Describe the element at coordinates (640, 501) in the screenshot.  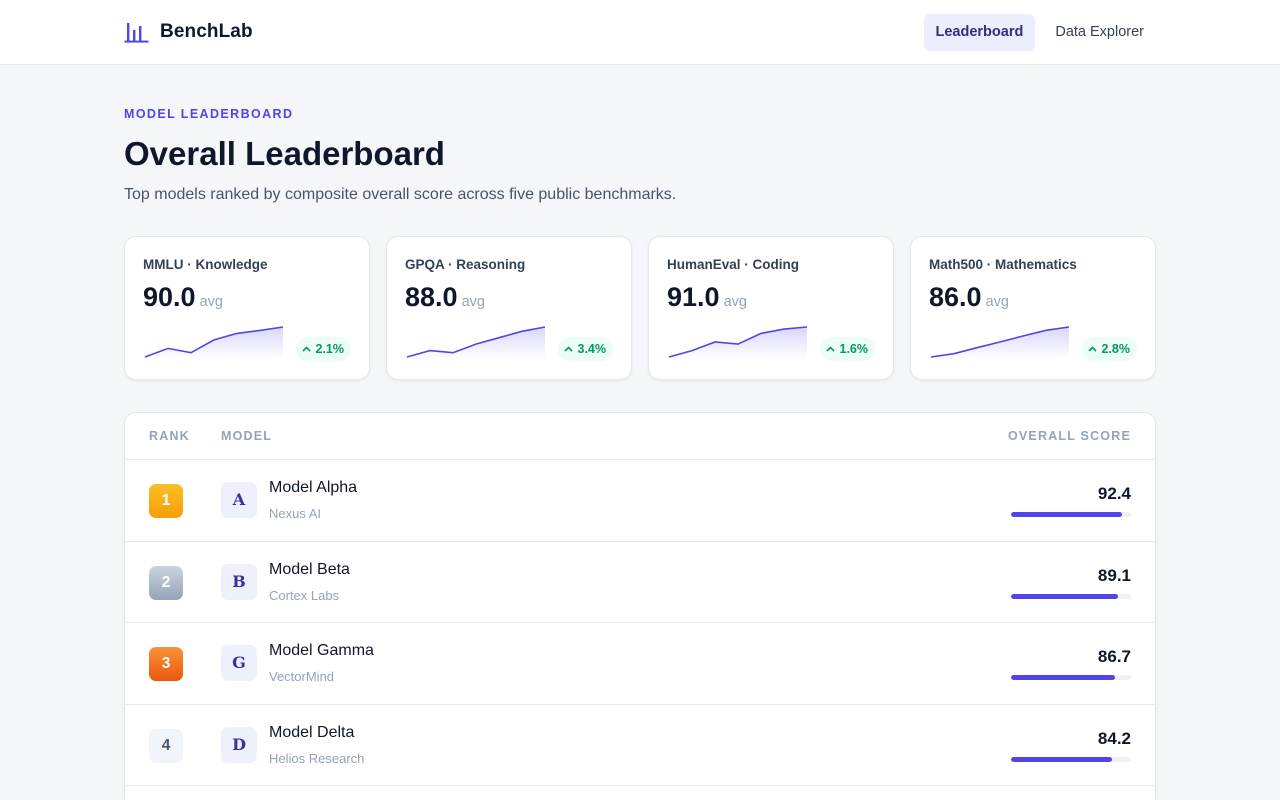
I see `table-row: 1 A Model Alpha Nexus AI 92.4` at that location.